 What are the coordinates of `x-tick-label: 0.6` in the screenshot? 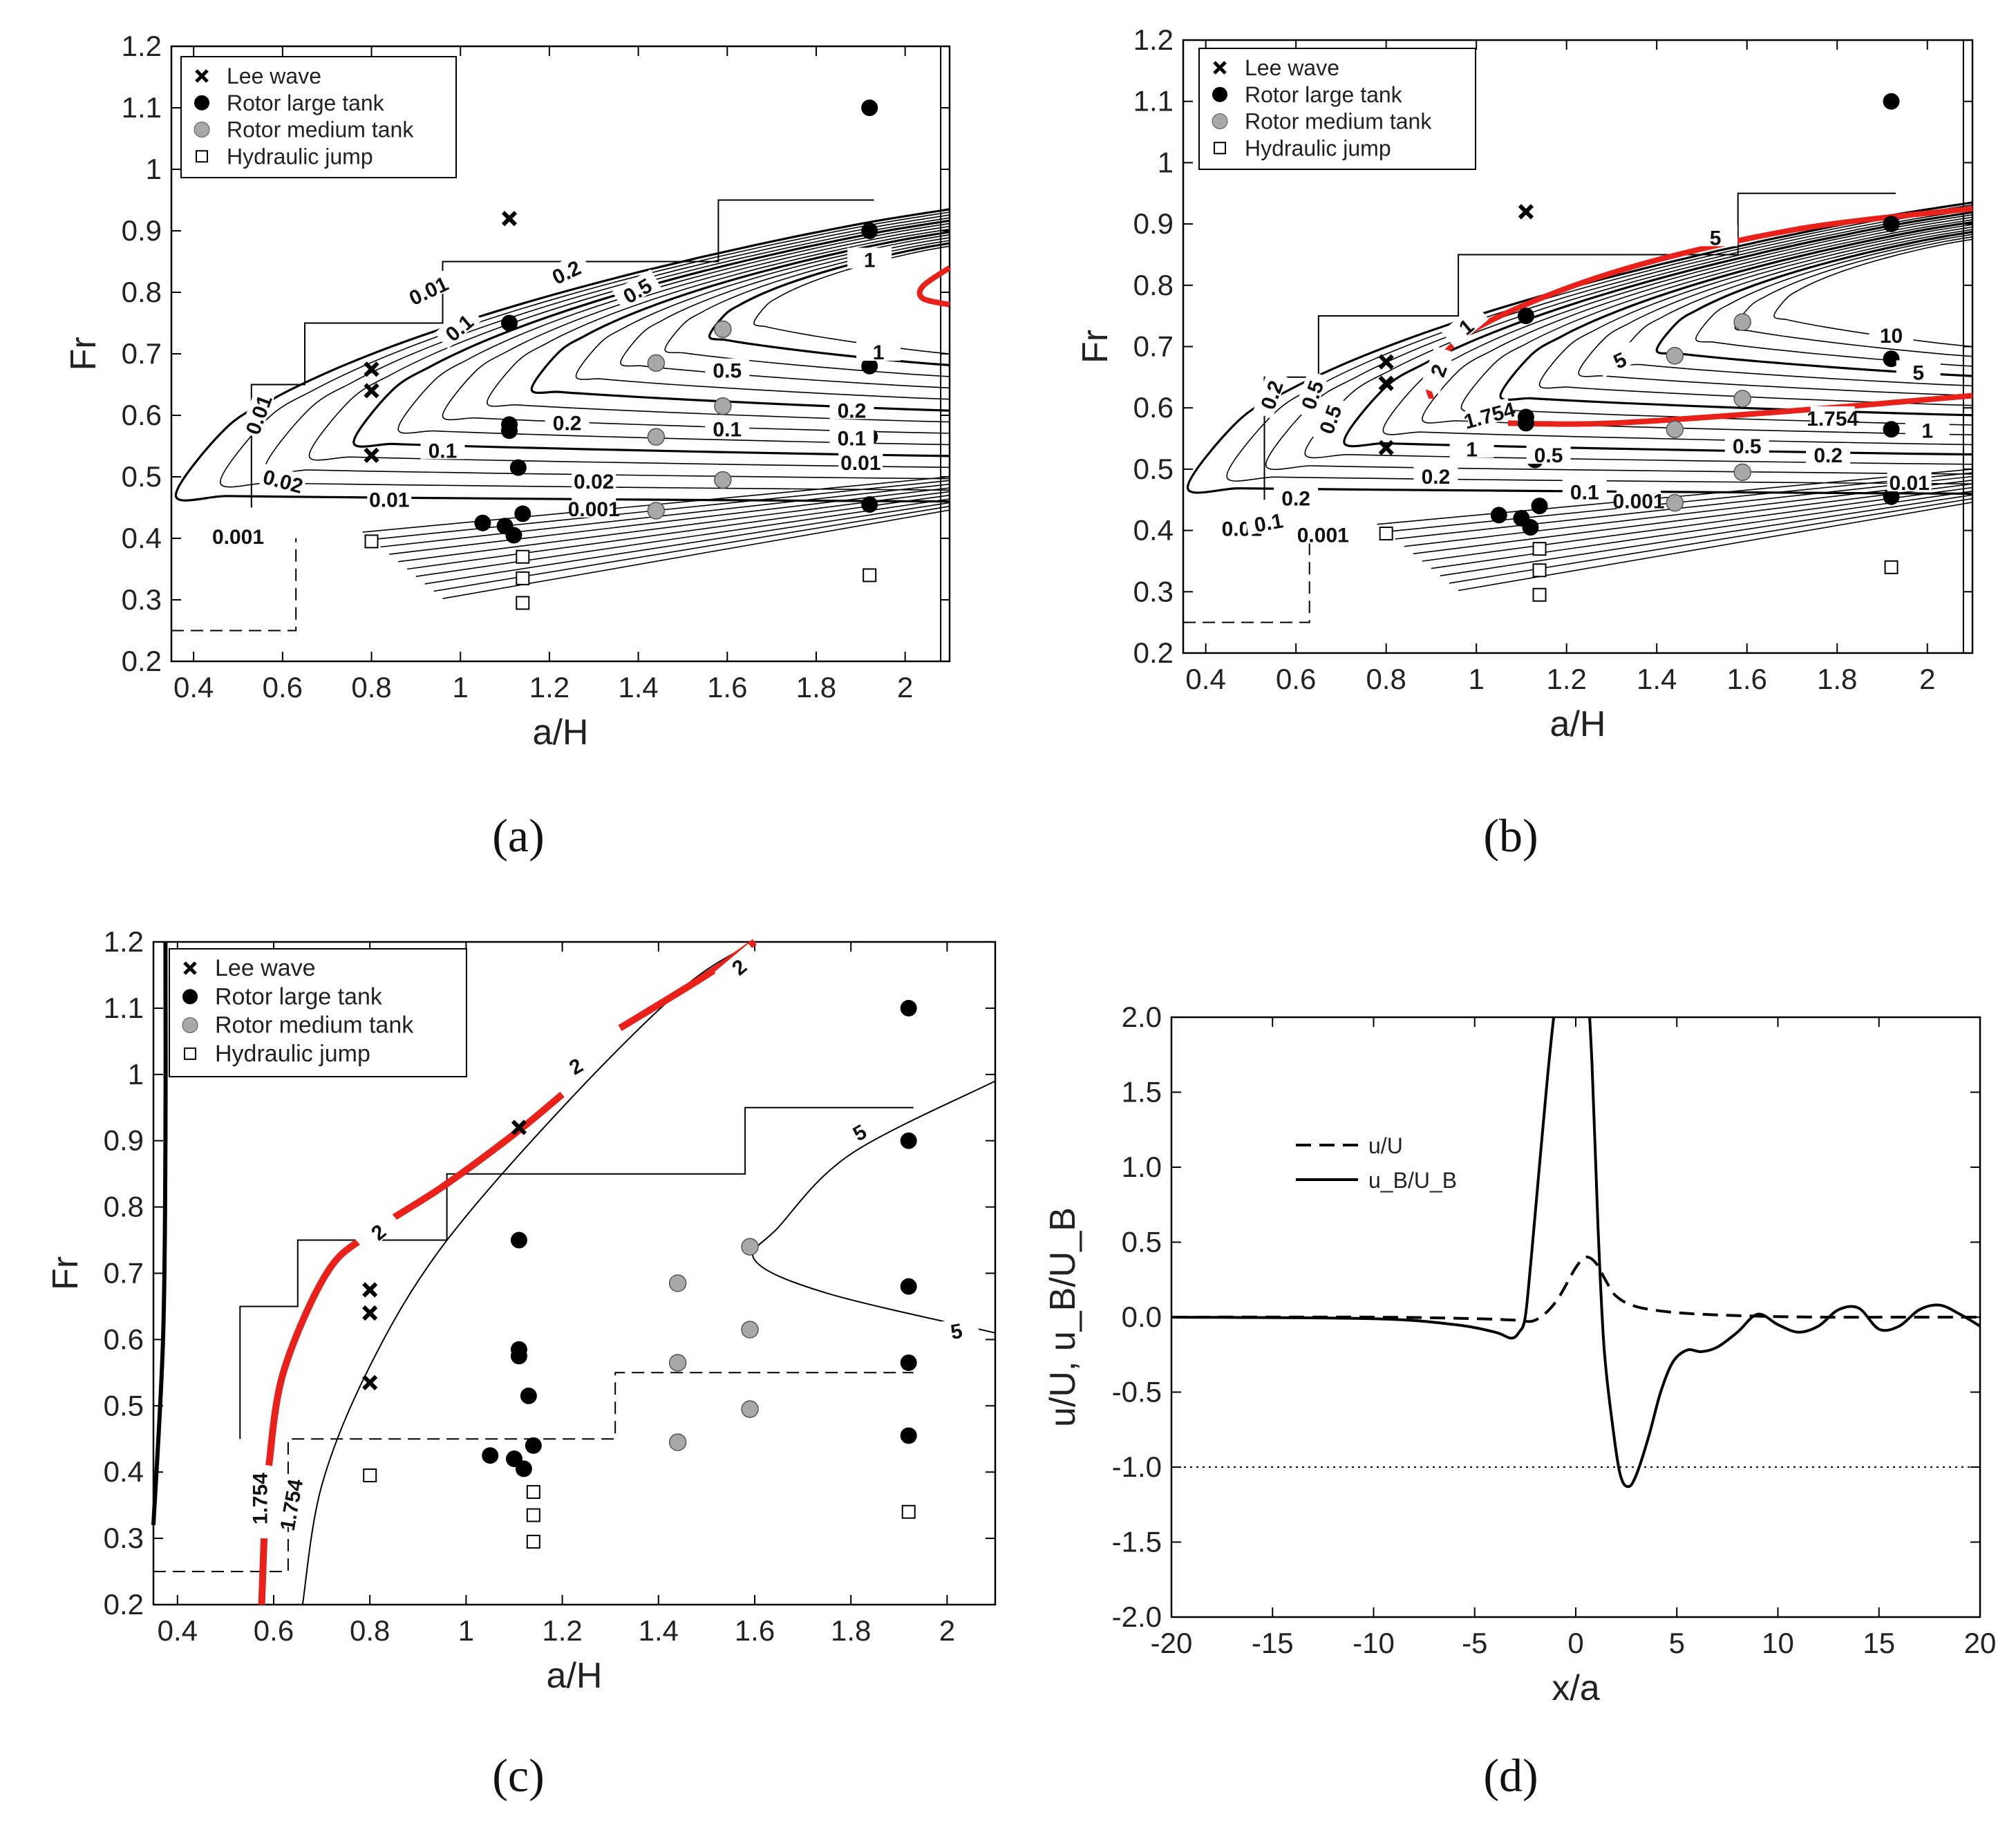 It's located at (1296, 679).